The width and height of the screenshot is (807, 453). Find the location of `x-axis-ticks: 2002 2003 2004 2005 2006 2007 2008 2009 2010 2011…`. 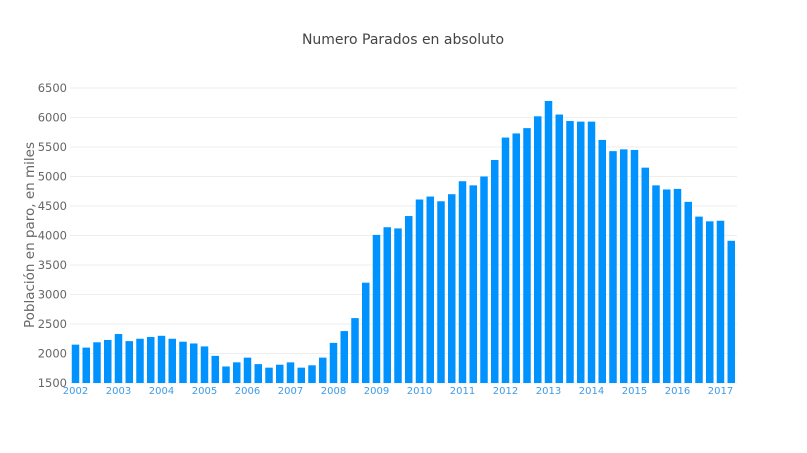

x-axis-ticks: 2002 2003 2004 2005 2006 2007 2008 2009 2010 2011… is located at coordinates (398, 391).